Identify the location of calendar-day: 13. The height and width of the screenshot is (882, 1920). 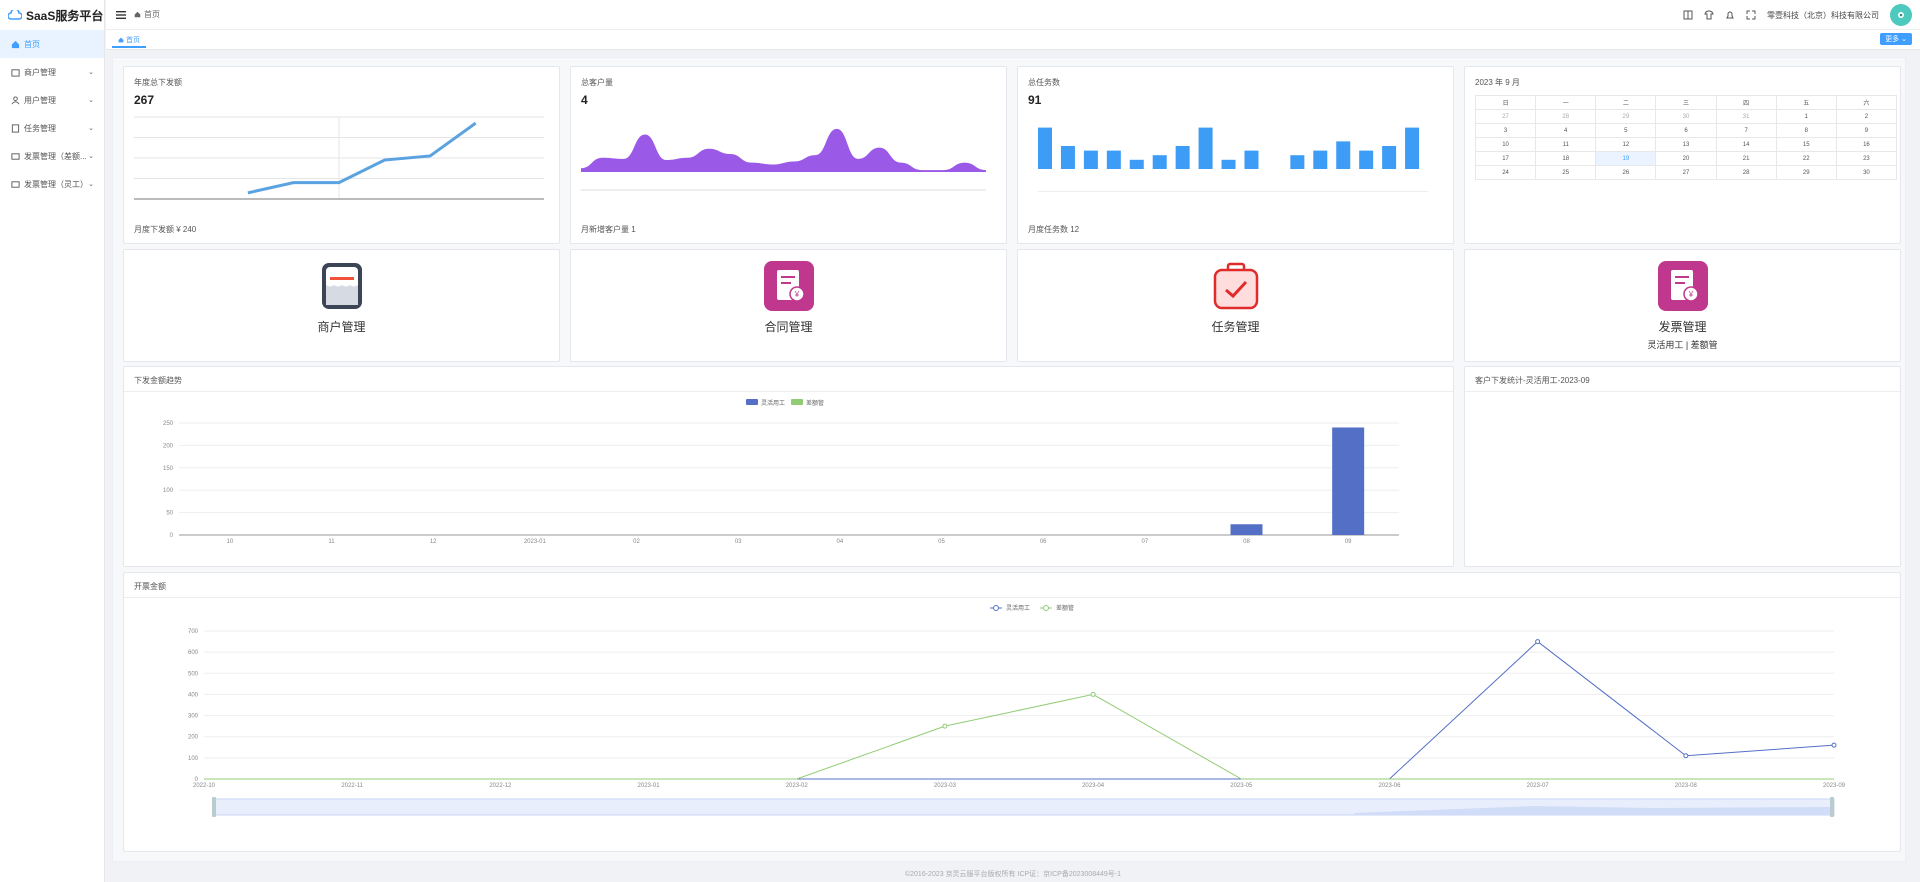
(1686, 144).